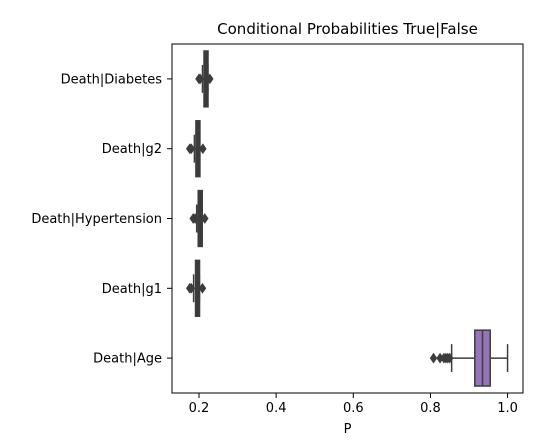 The image size is (554, 445). What do you see at coordinates (132, 149) in the screenshot?
I see `y-tick-label: Death|g2` at bounding box center [132, 149].